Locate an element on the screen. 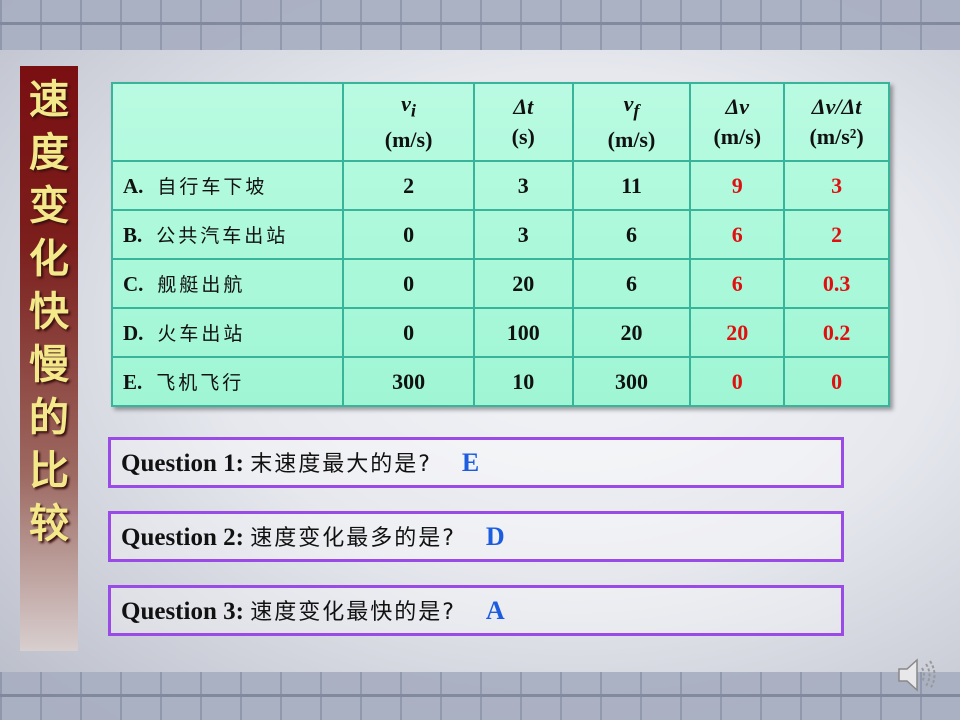 The height and width of the screenshot is (720, 960). header-subscript: i is located at coordinates (413, 110).